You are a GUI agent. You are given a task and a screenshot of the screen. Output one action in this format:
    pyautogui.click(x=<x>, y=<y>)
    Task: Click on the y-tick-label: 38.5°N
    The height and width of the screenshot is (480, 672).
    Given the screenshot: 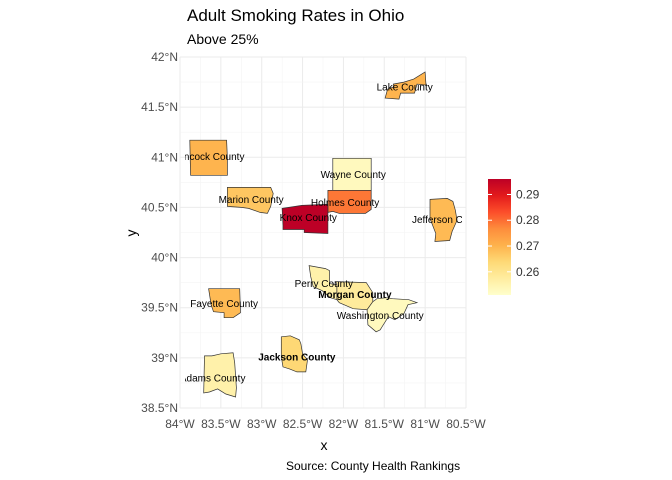 What is the action you would take?
    pyautogui.click(x=159, y=408)
    